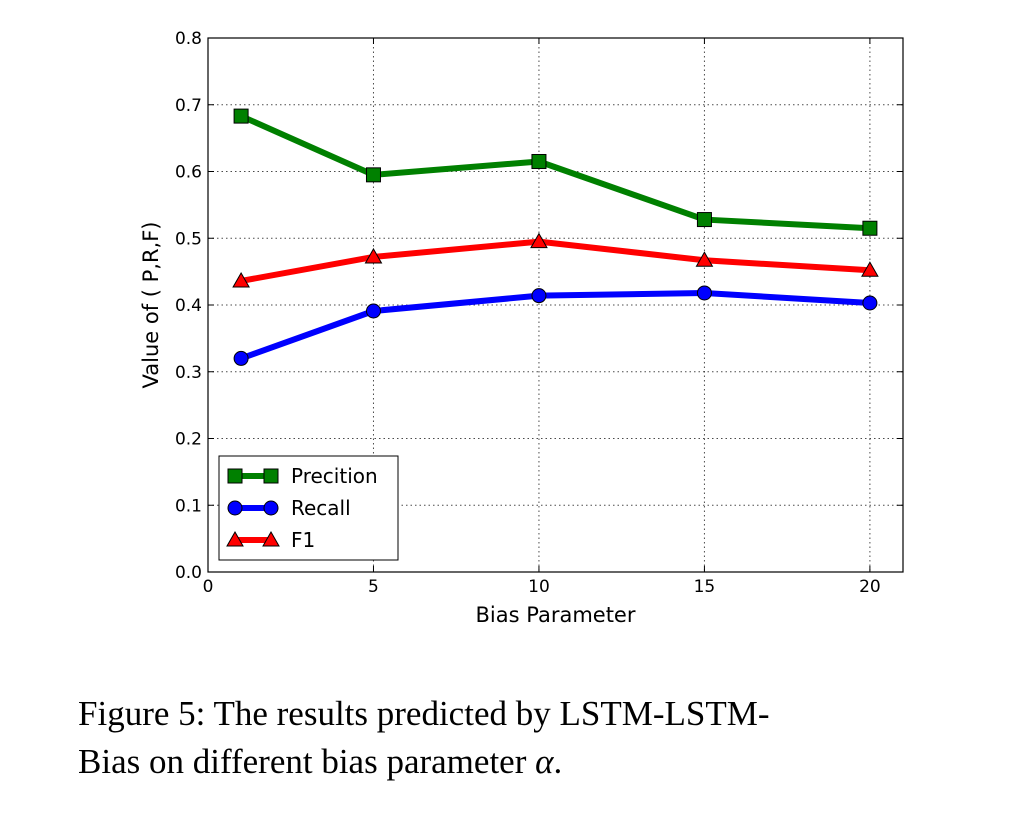 Image resolution: width=1009 pixels, height=830 pixels. Describe the element at coordinates (188, 373) in the screenshot. I see `y-tick-label: 0.3` at that location.